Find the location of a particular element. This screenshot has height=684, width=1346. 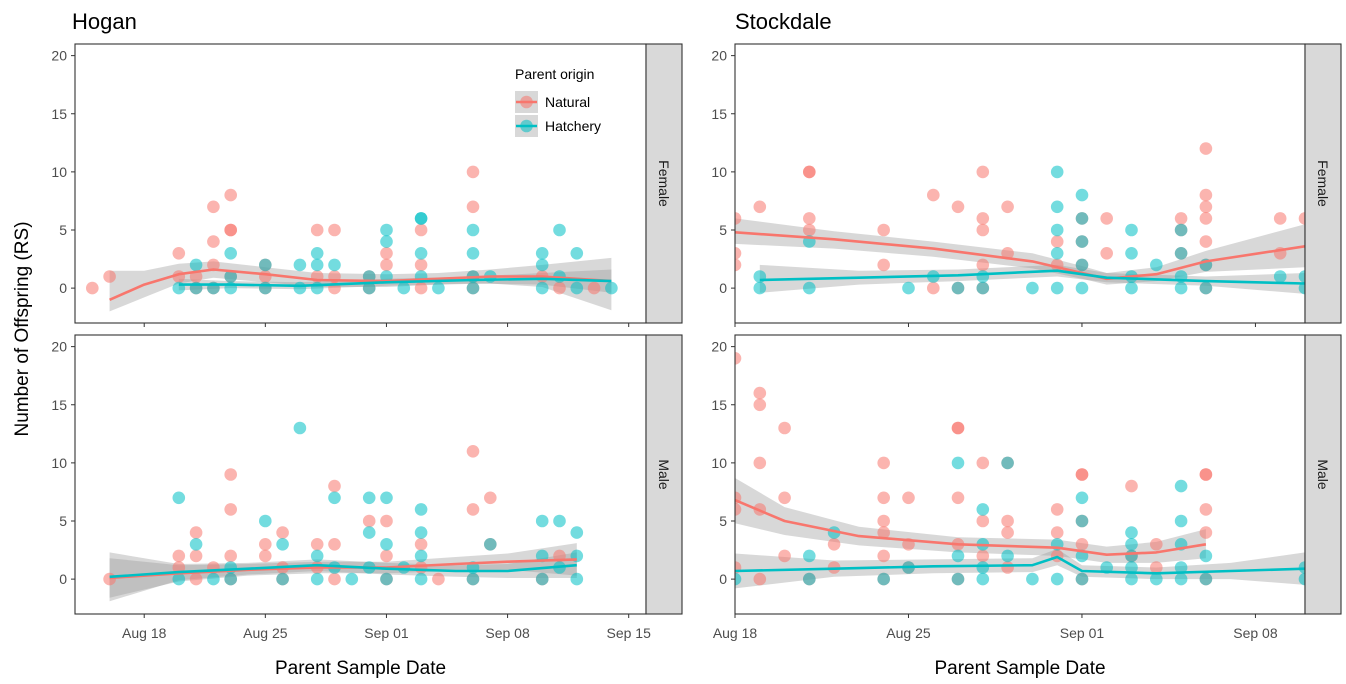

facet-strip is located at coordinates (664, 183).